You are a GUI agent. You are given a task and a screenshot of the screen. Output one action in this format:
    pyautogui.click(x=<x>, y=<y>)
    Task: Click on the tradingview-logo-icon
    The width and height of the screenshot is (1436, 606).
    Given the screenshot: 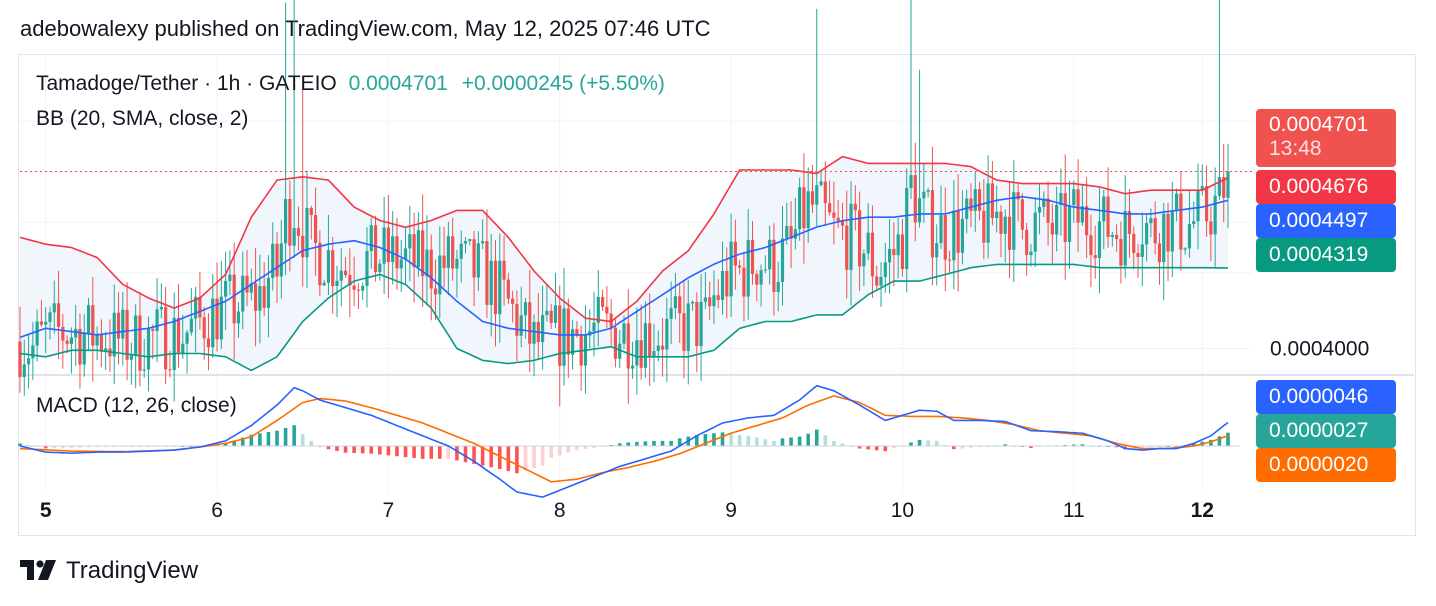 What is the action you would take?
    pyautogui.click(x=38, y=570)
    